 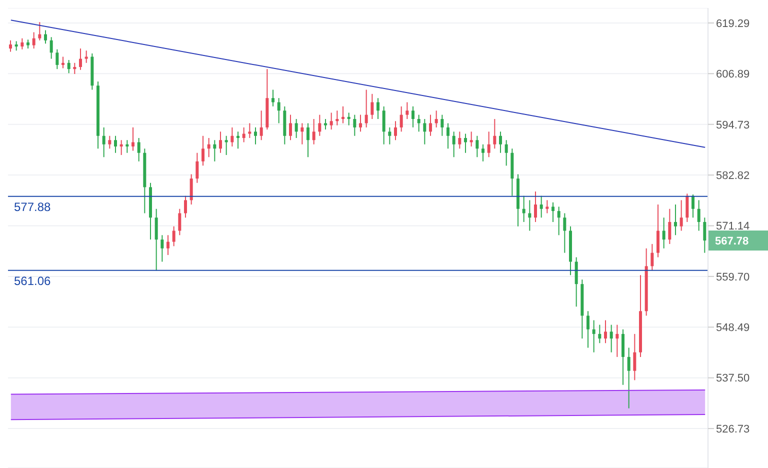 I want to click on y-tick-label: 537.50, so click(x=733, y=378).